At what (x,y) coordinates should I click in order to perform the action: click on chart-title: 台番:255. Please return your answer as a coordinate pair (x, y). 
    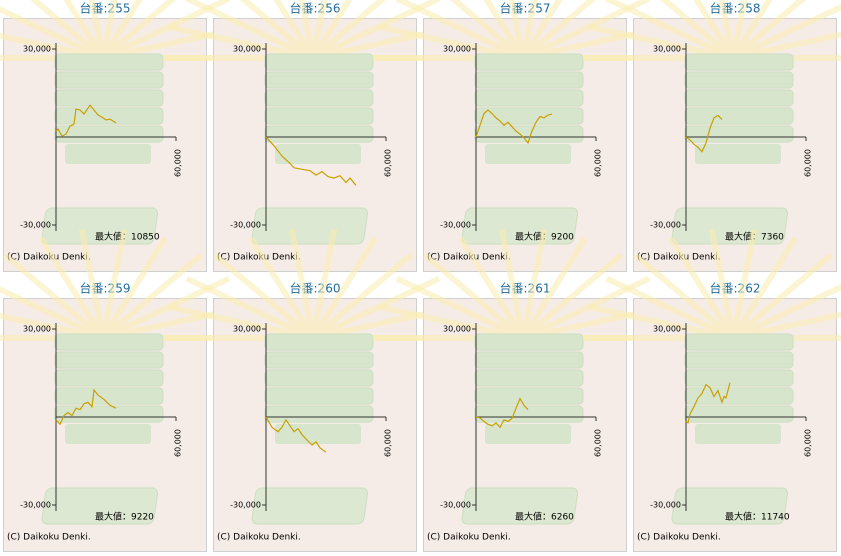
    Looking at the image, I should click on (105, 8).